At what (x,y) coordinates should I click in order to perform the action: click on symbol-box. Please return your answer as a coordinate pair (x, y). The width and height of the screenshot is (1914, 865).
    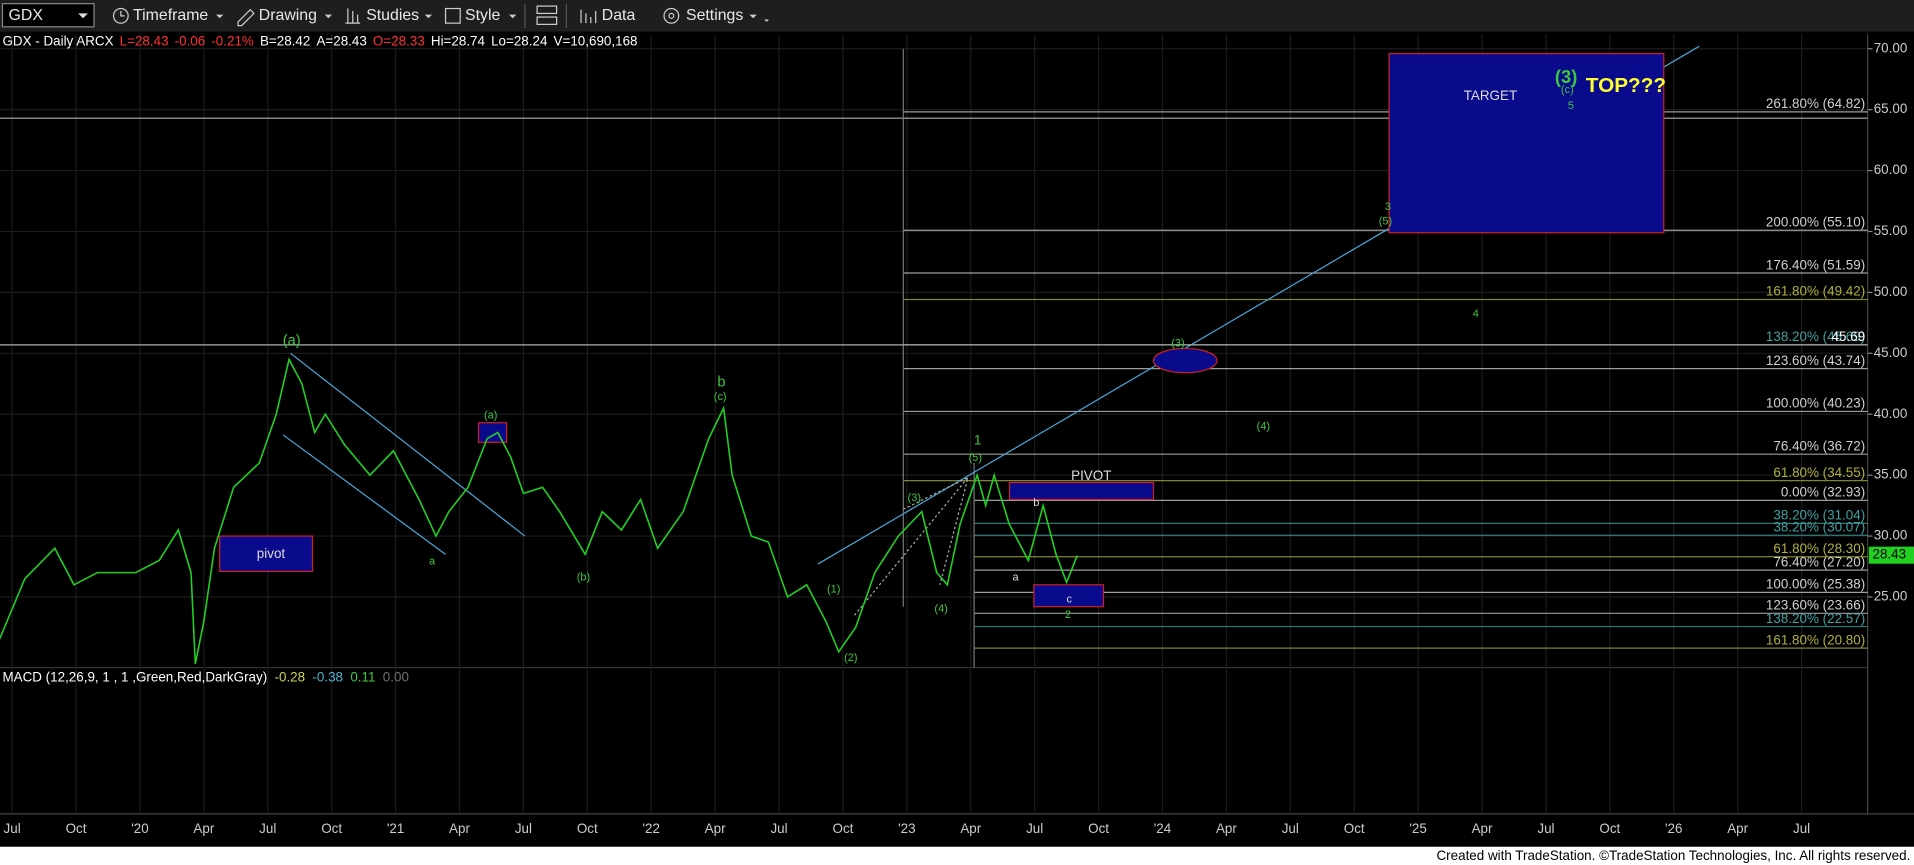
    Looking at the image, I should click on (48, 15).